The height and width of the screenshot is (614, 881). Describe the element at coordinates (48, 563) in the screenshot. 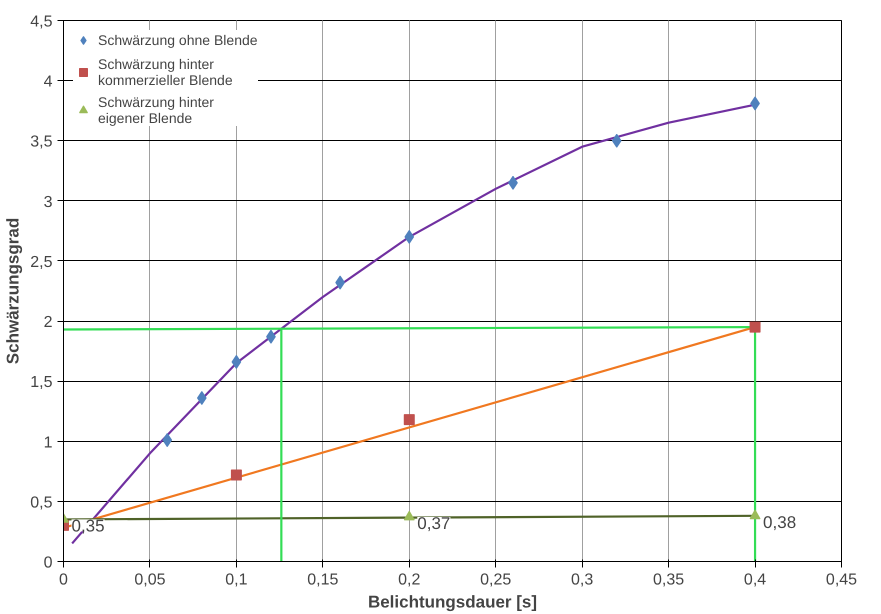

I see `y-tick-label: 0` at that location.